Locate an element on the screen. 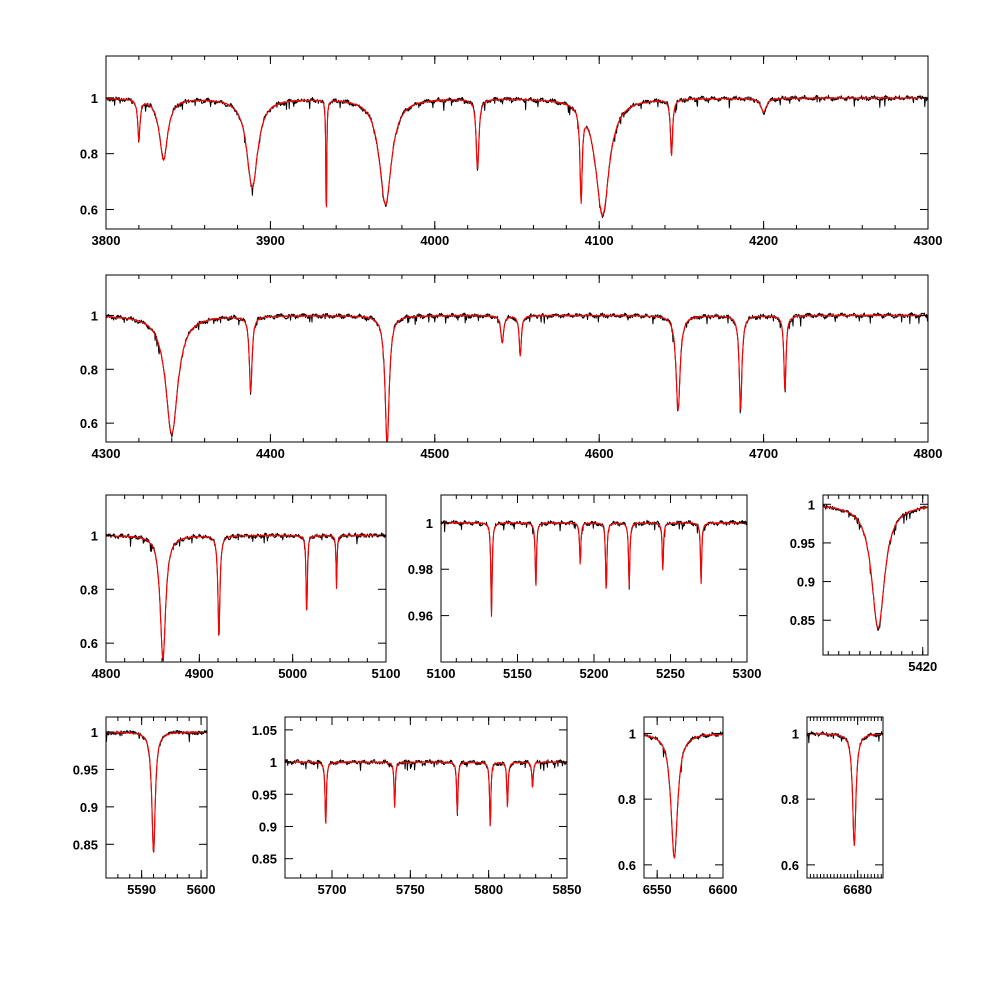 This screenshot has height=981, width=981. x-tick-label: 5700 is located at coordinates (332, 889).